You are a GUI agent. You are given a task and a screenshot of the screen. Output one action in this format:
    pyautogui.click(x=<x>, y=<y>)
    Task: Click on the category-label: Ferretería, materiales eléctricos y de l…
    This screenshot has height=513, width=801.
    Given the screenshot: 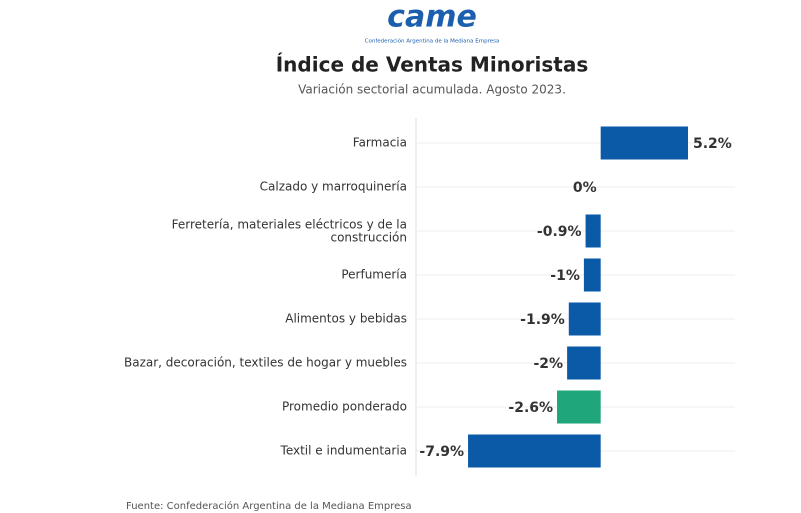 What is the action you would take?
    pyautogui.click(x=289, y=230)
    